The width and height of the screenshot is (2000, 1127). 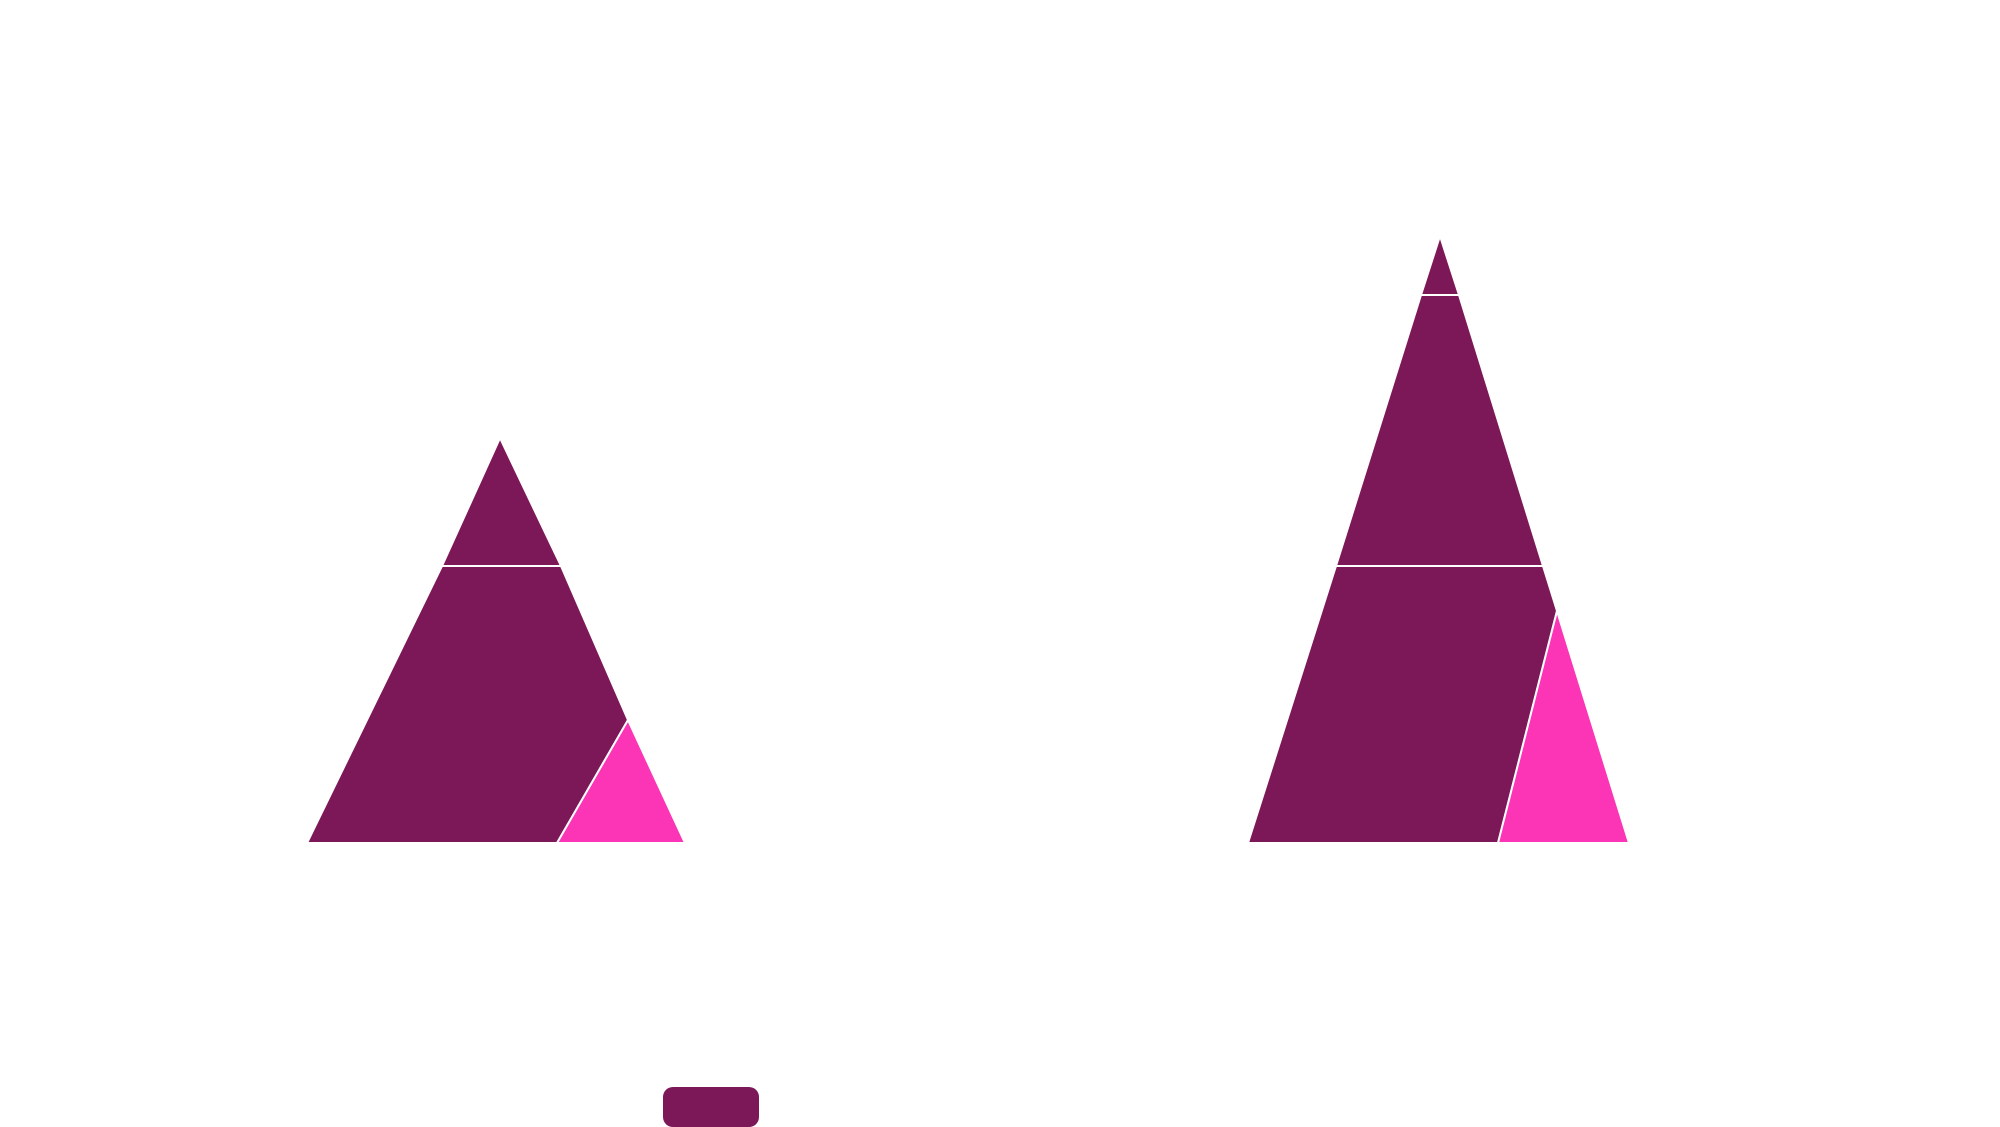 I want to click on right-triangle, so click(x=1438, y=538).